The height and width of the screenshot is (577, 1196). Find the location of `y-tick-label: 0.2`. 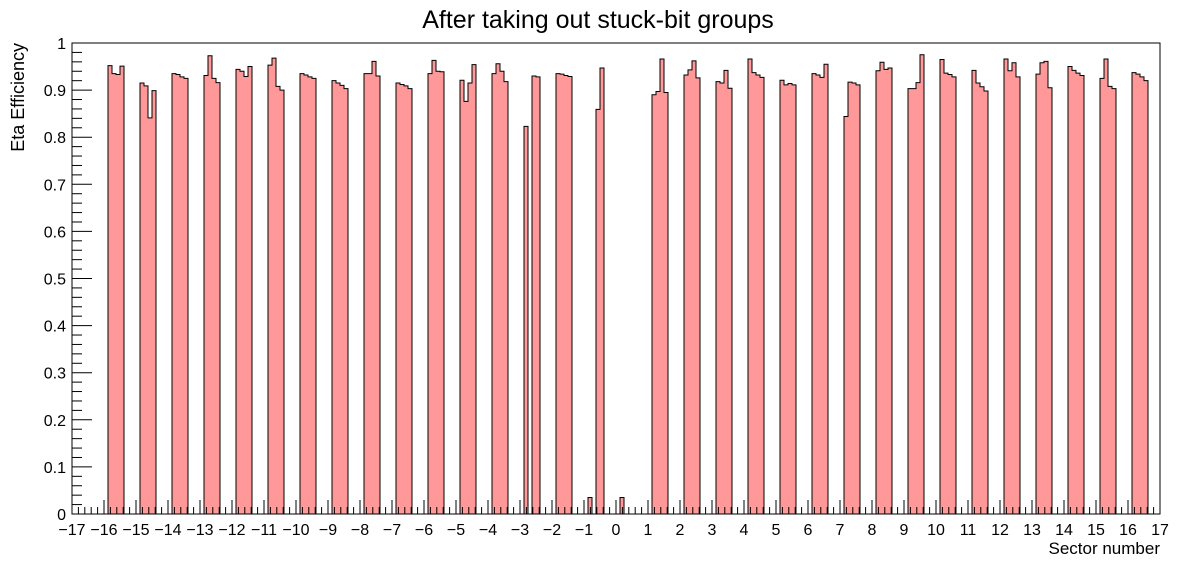

y-tick-label: 0.2 is located at coordinates (55, 421).